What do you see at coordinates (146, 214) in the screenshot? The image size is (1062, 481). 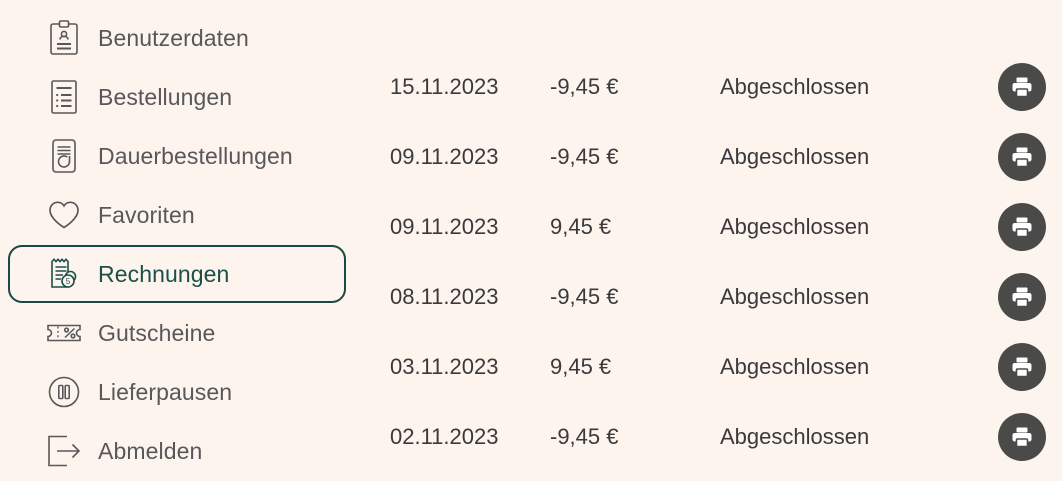 I see `sidebar-item-label: Favoriten` at bounding box center [146, 214].